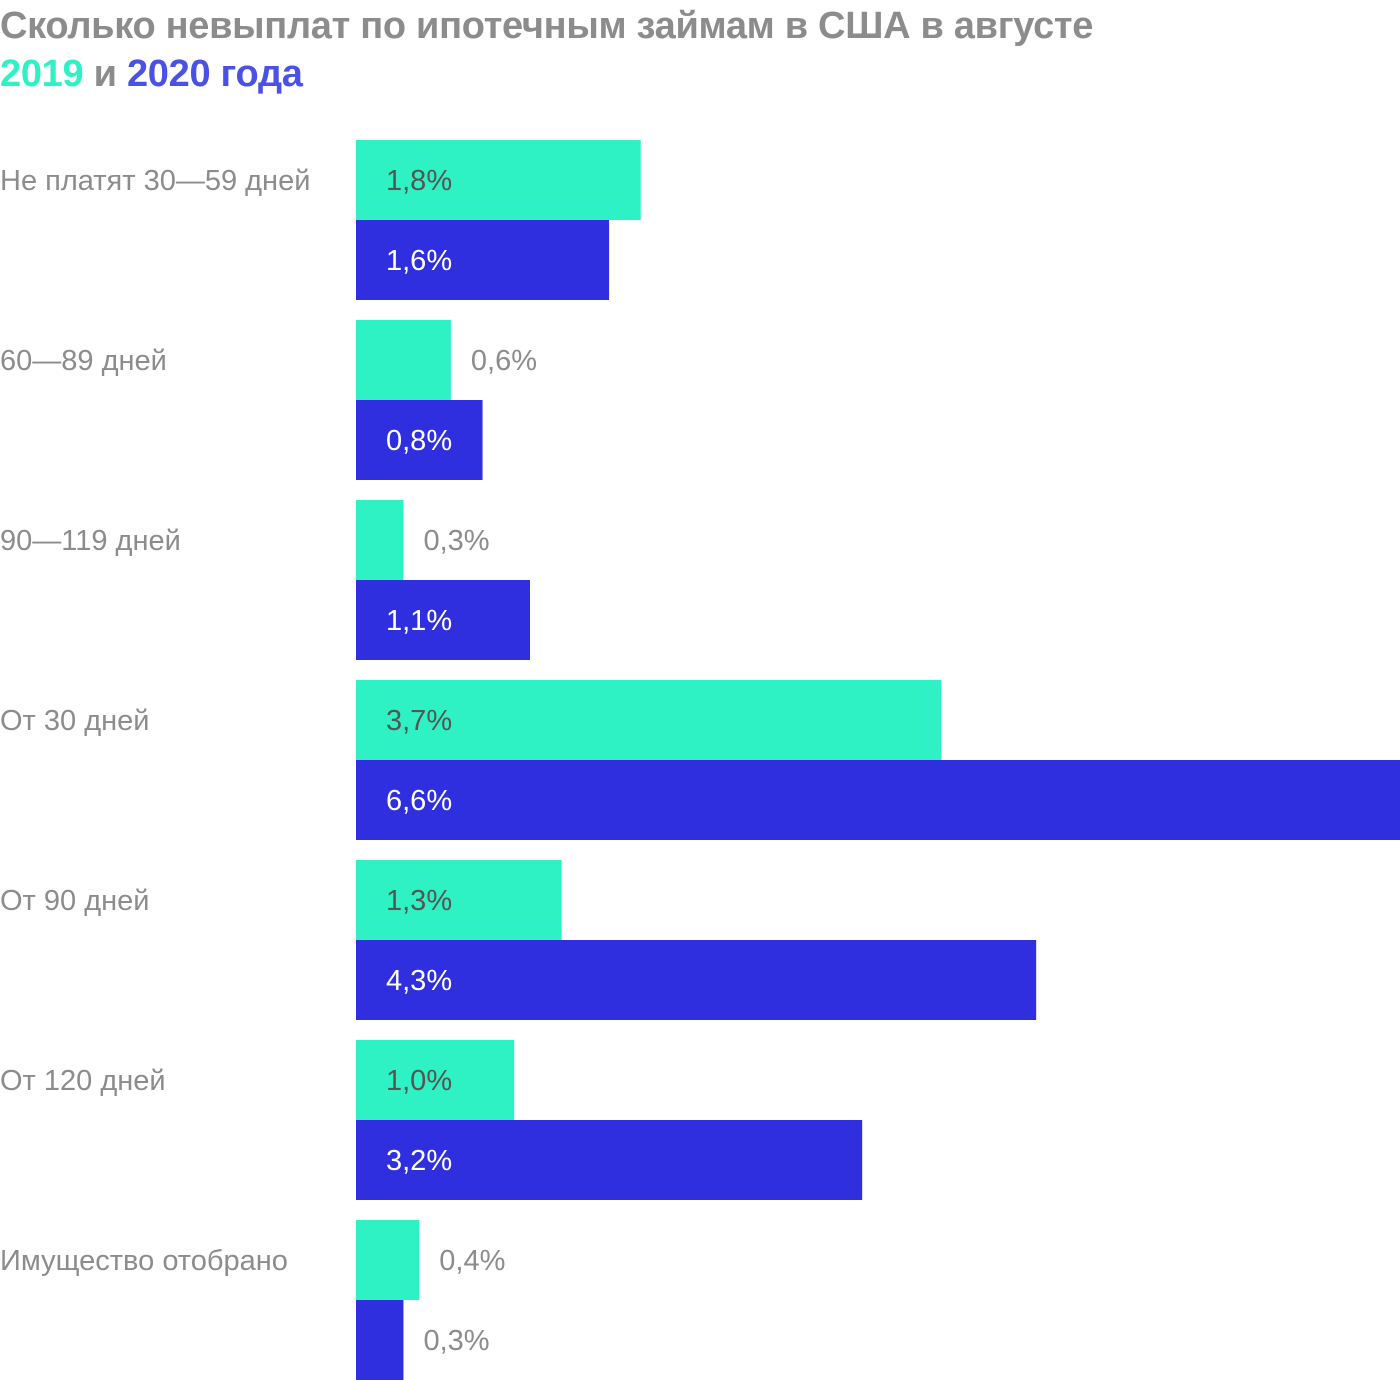  Describe the element at coordinates (42, 74) in the screenshot. I see `title-year-2019: 2019` at that location.